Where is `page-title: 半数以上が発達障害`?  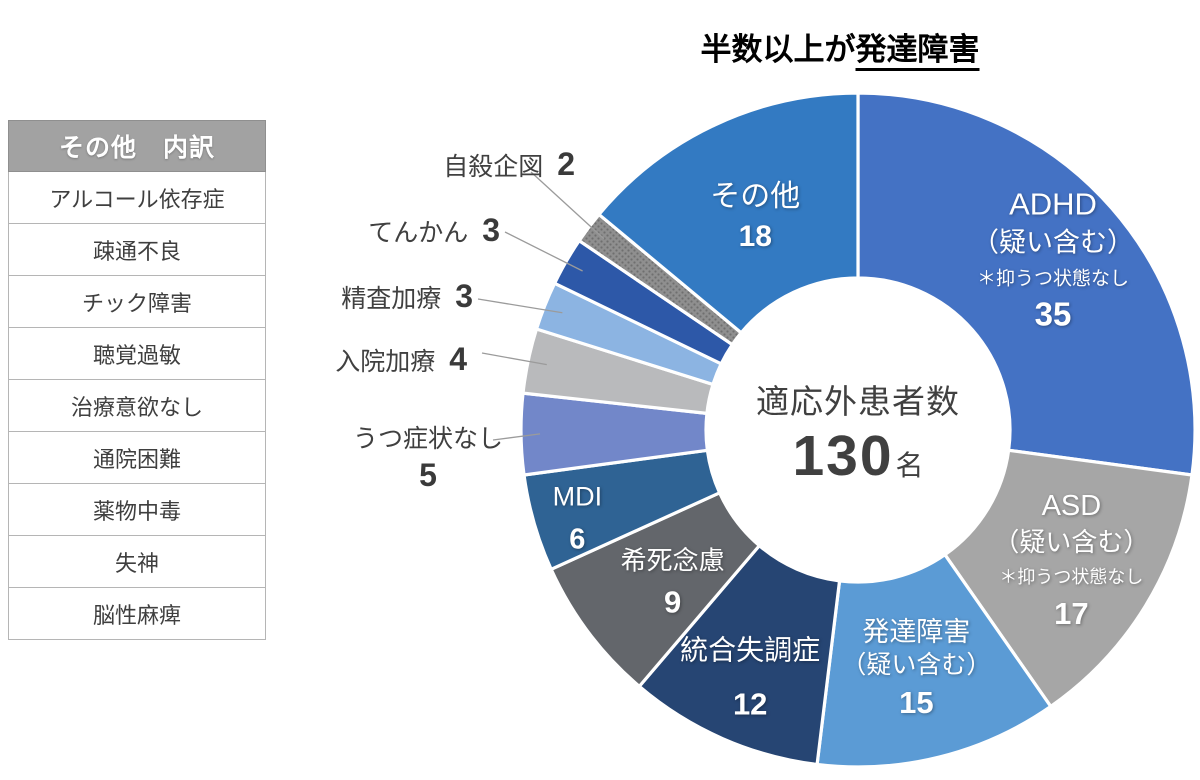 page-title: 半数以上が発達障害 is located at coordinates (840, 47).